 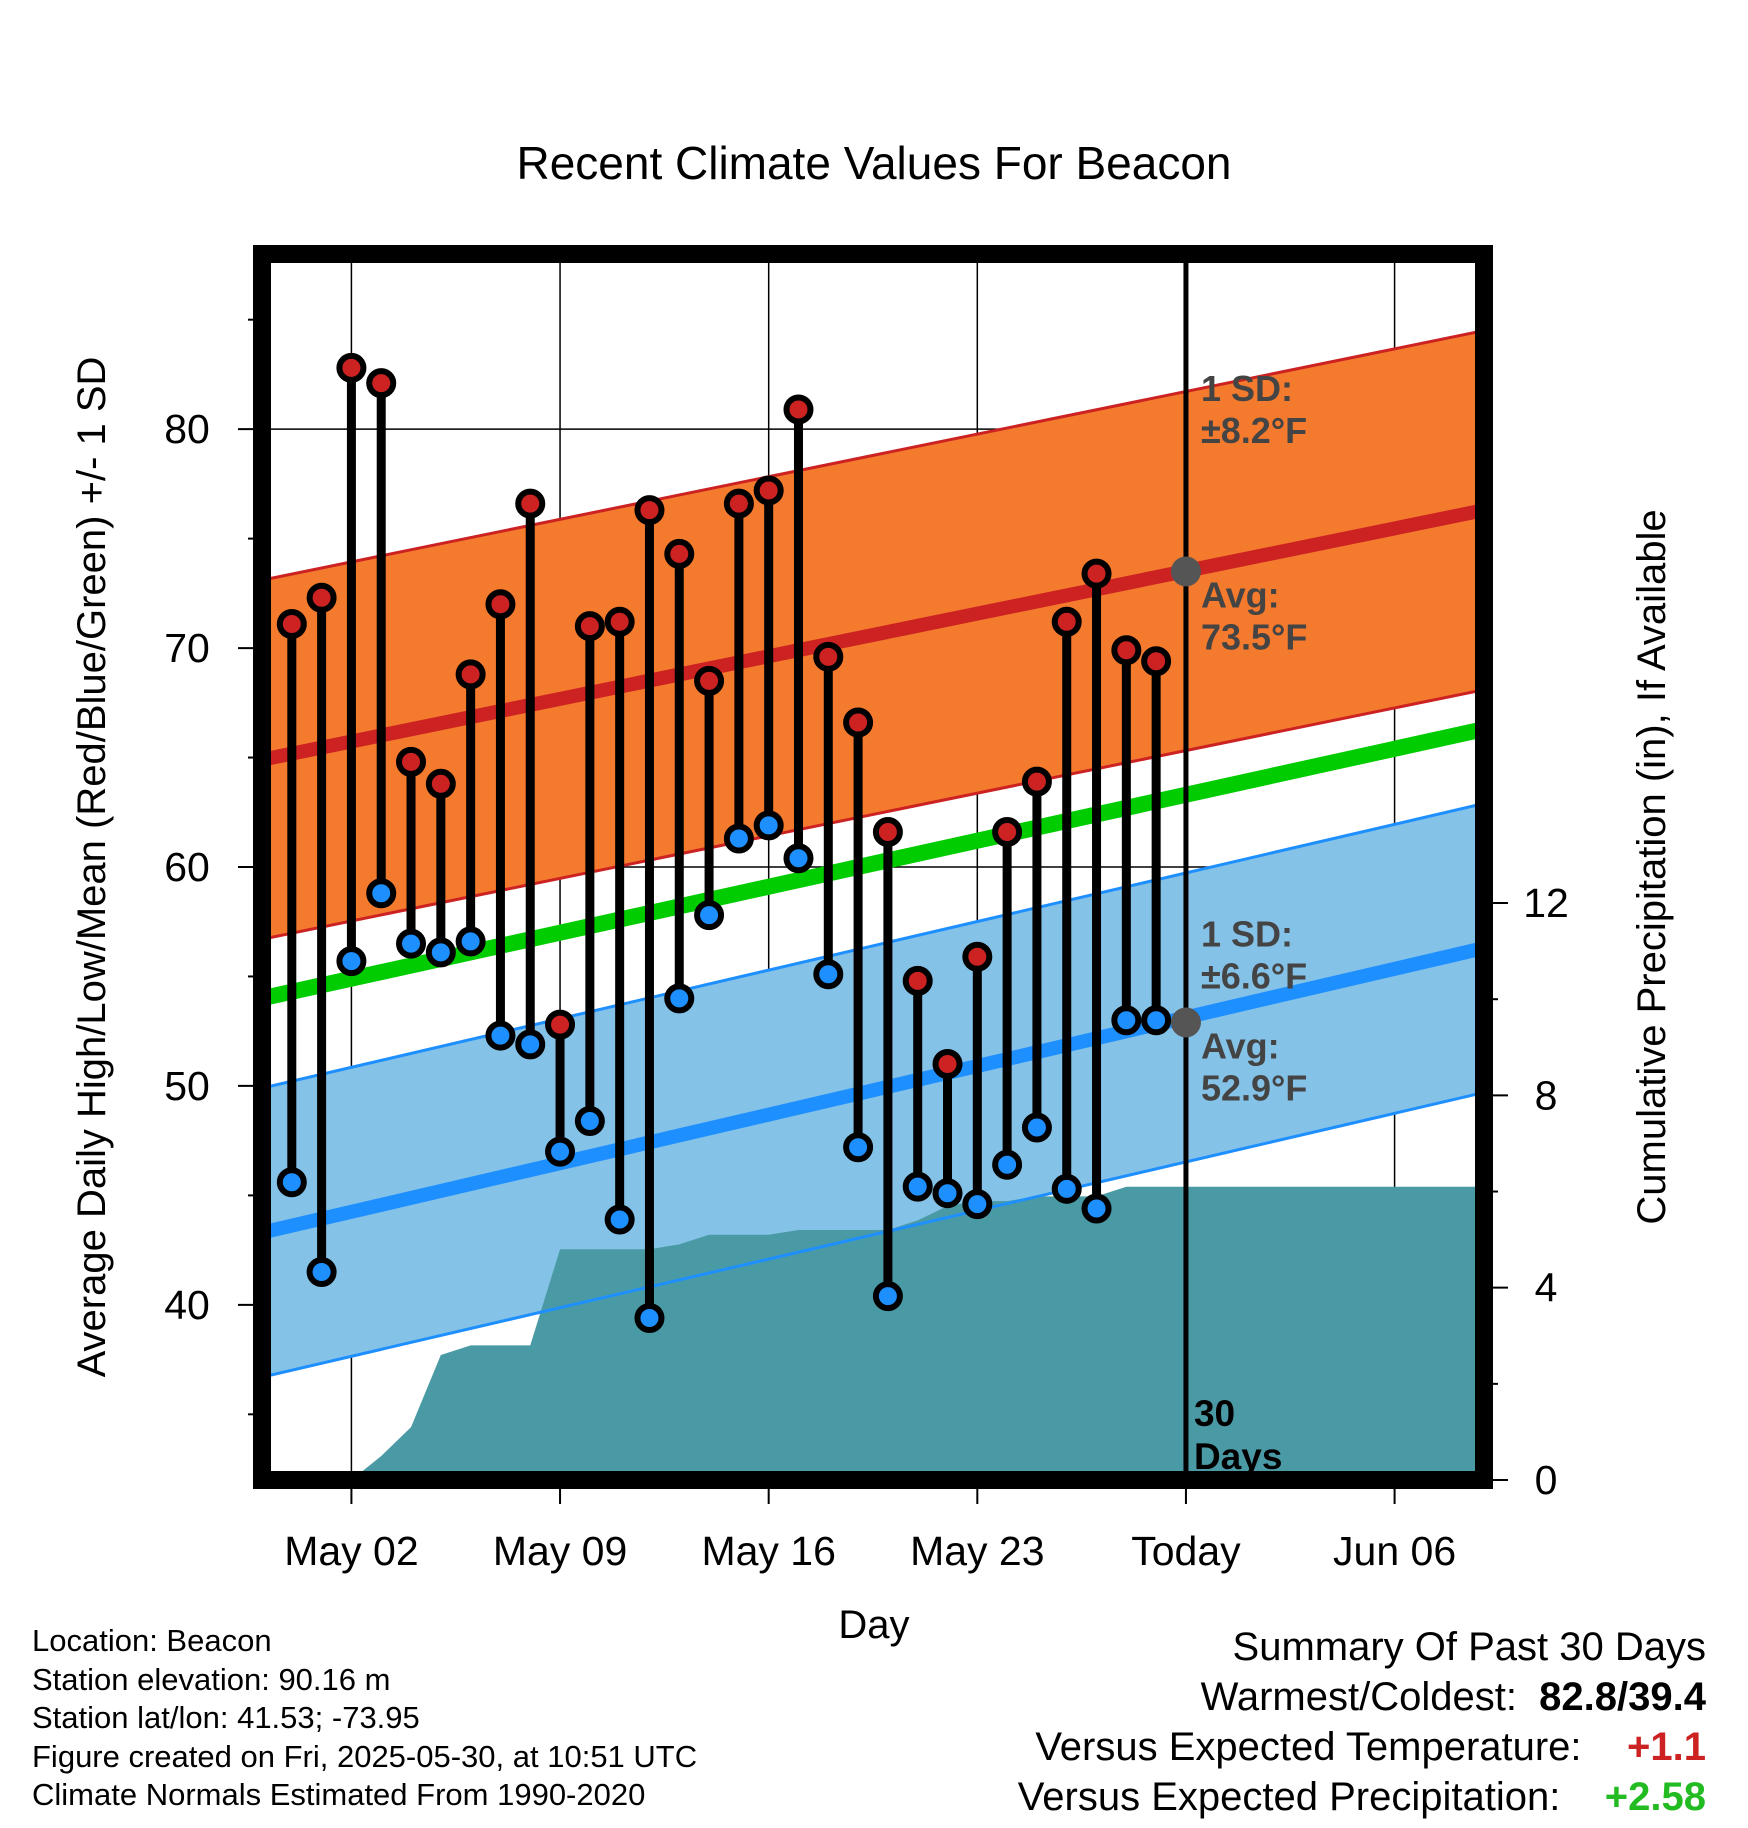 What do you see at coordinates (1546, 1095) in the screenshot?
I see `right-tick-label: 8` at bounding box center [1546, 1095].